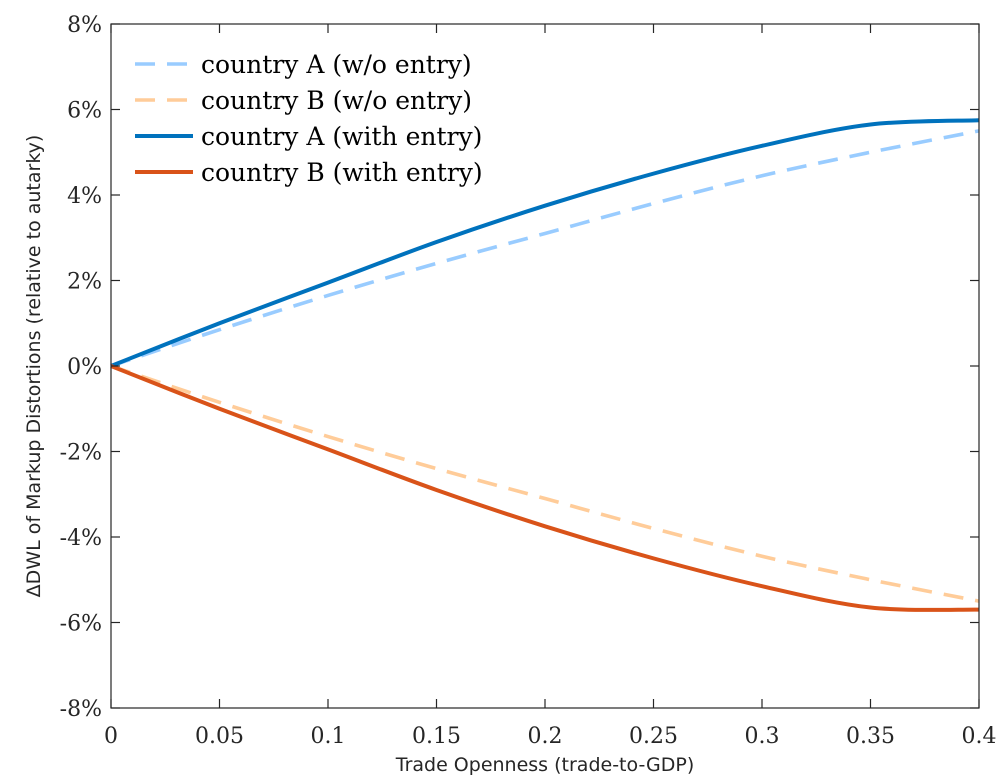 This screenshot has width=1000, height=778. Describe the element at coordinates (84, 282) in the screenshot. I see `y-tick-label: 2%` at that location.